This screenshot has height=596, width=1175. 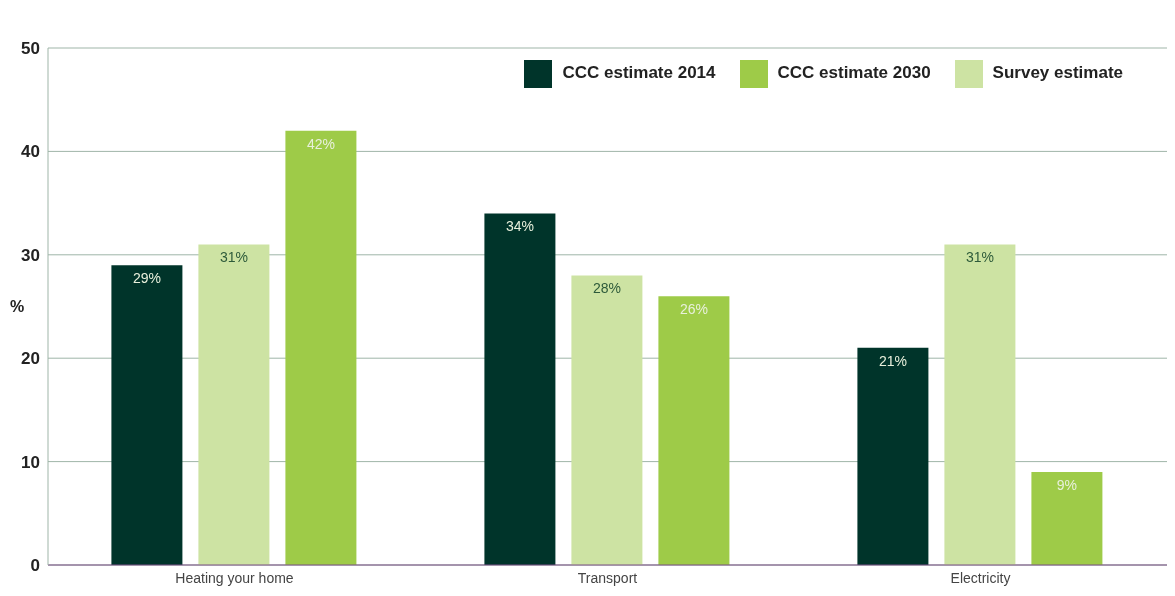 I want to click on y-tick-label: 20, so click(x=30, y=359).